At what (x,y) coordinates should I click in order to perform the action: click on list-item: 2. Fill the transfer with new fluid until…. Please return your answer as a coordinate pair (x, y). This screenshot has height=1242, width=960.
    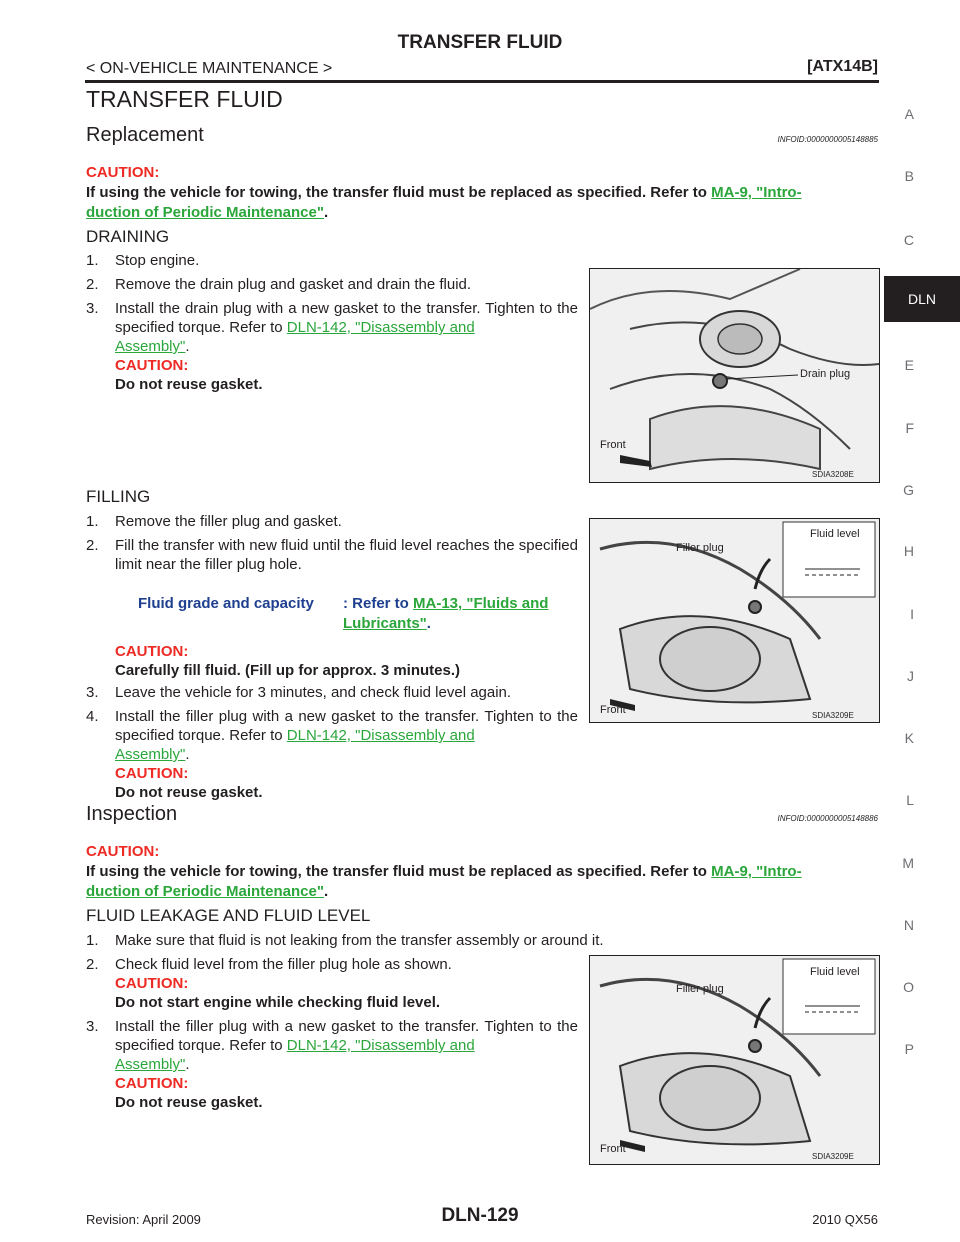
    Looking at the image, I should click on (332, 555).